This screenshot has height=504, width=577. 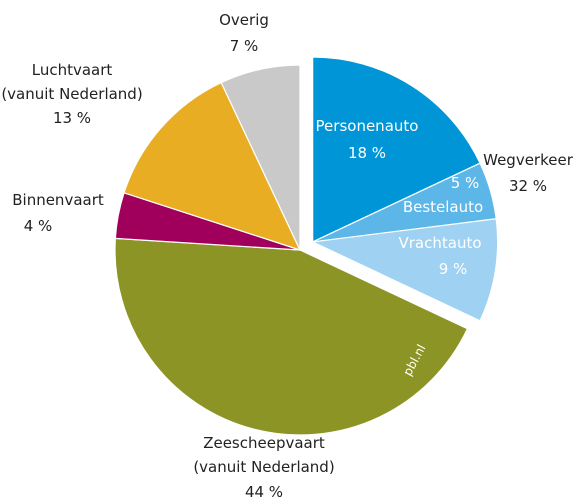 What do you see at coordinates (72, 118) in the screenshot?
I see `value-label: 13 %` at bounding box center [72, 118].